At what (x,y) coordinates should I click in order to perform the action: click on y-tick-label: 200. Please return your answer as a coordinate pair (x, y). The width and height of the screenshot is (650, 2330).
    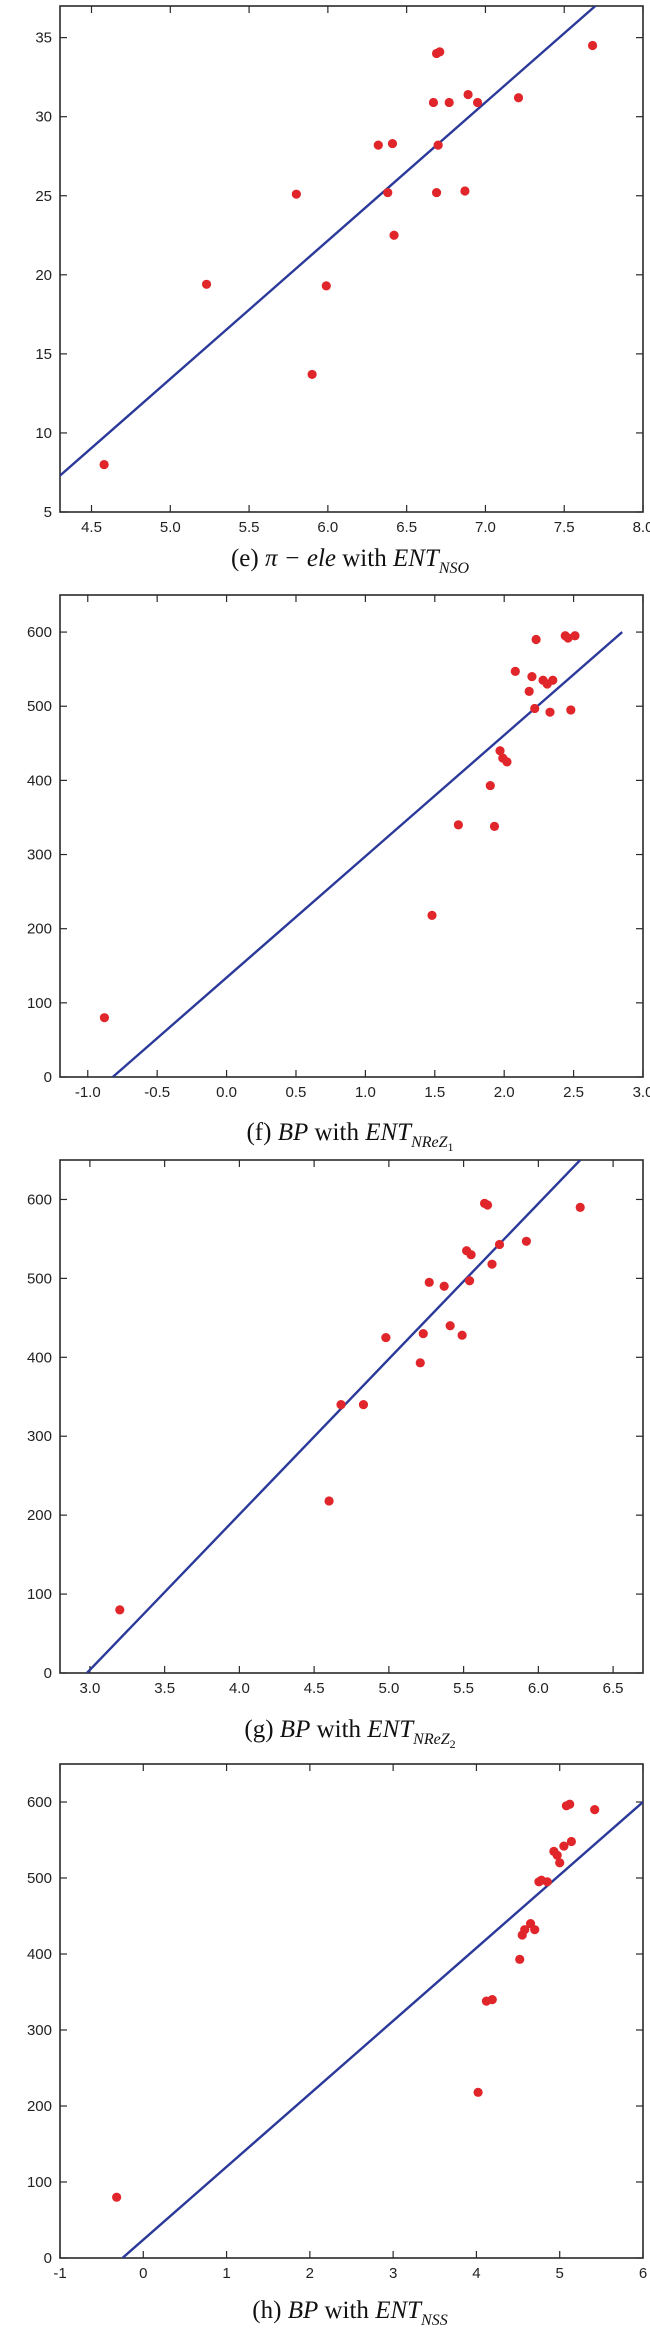
    Looking at the image, I should click on (39, 2106).